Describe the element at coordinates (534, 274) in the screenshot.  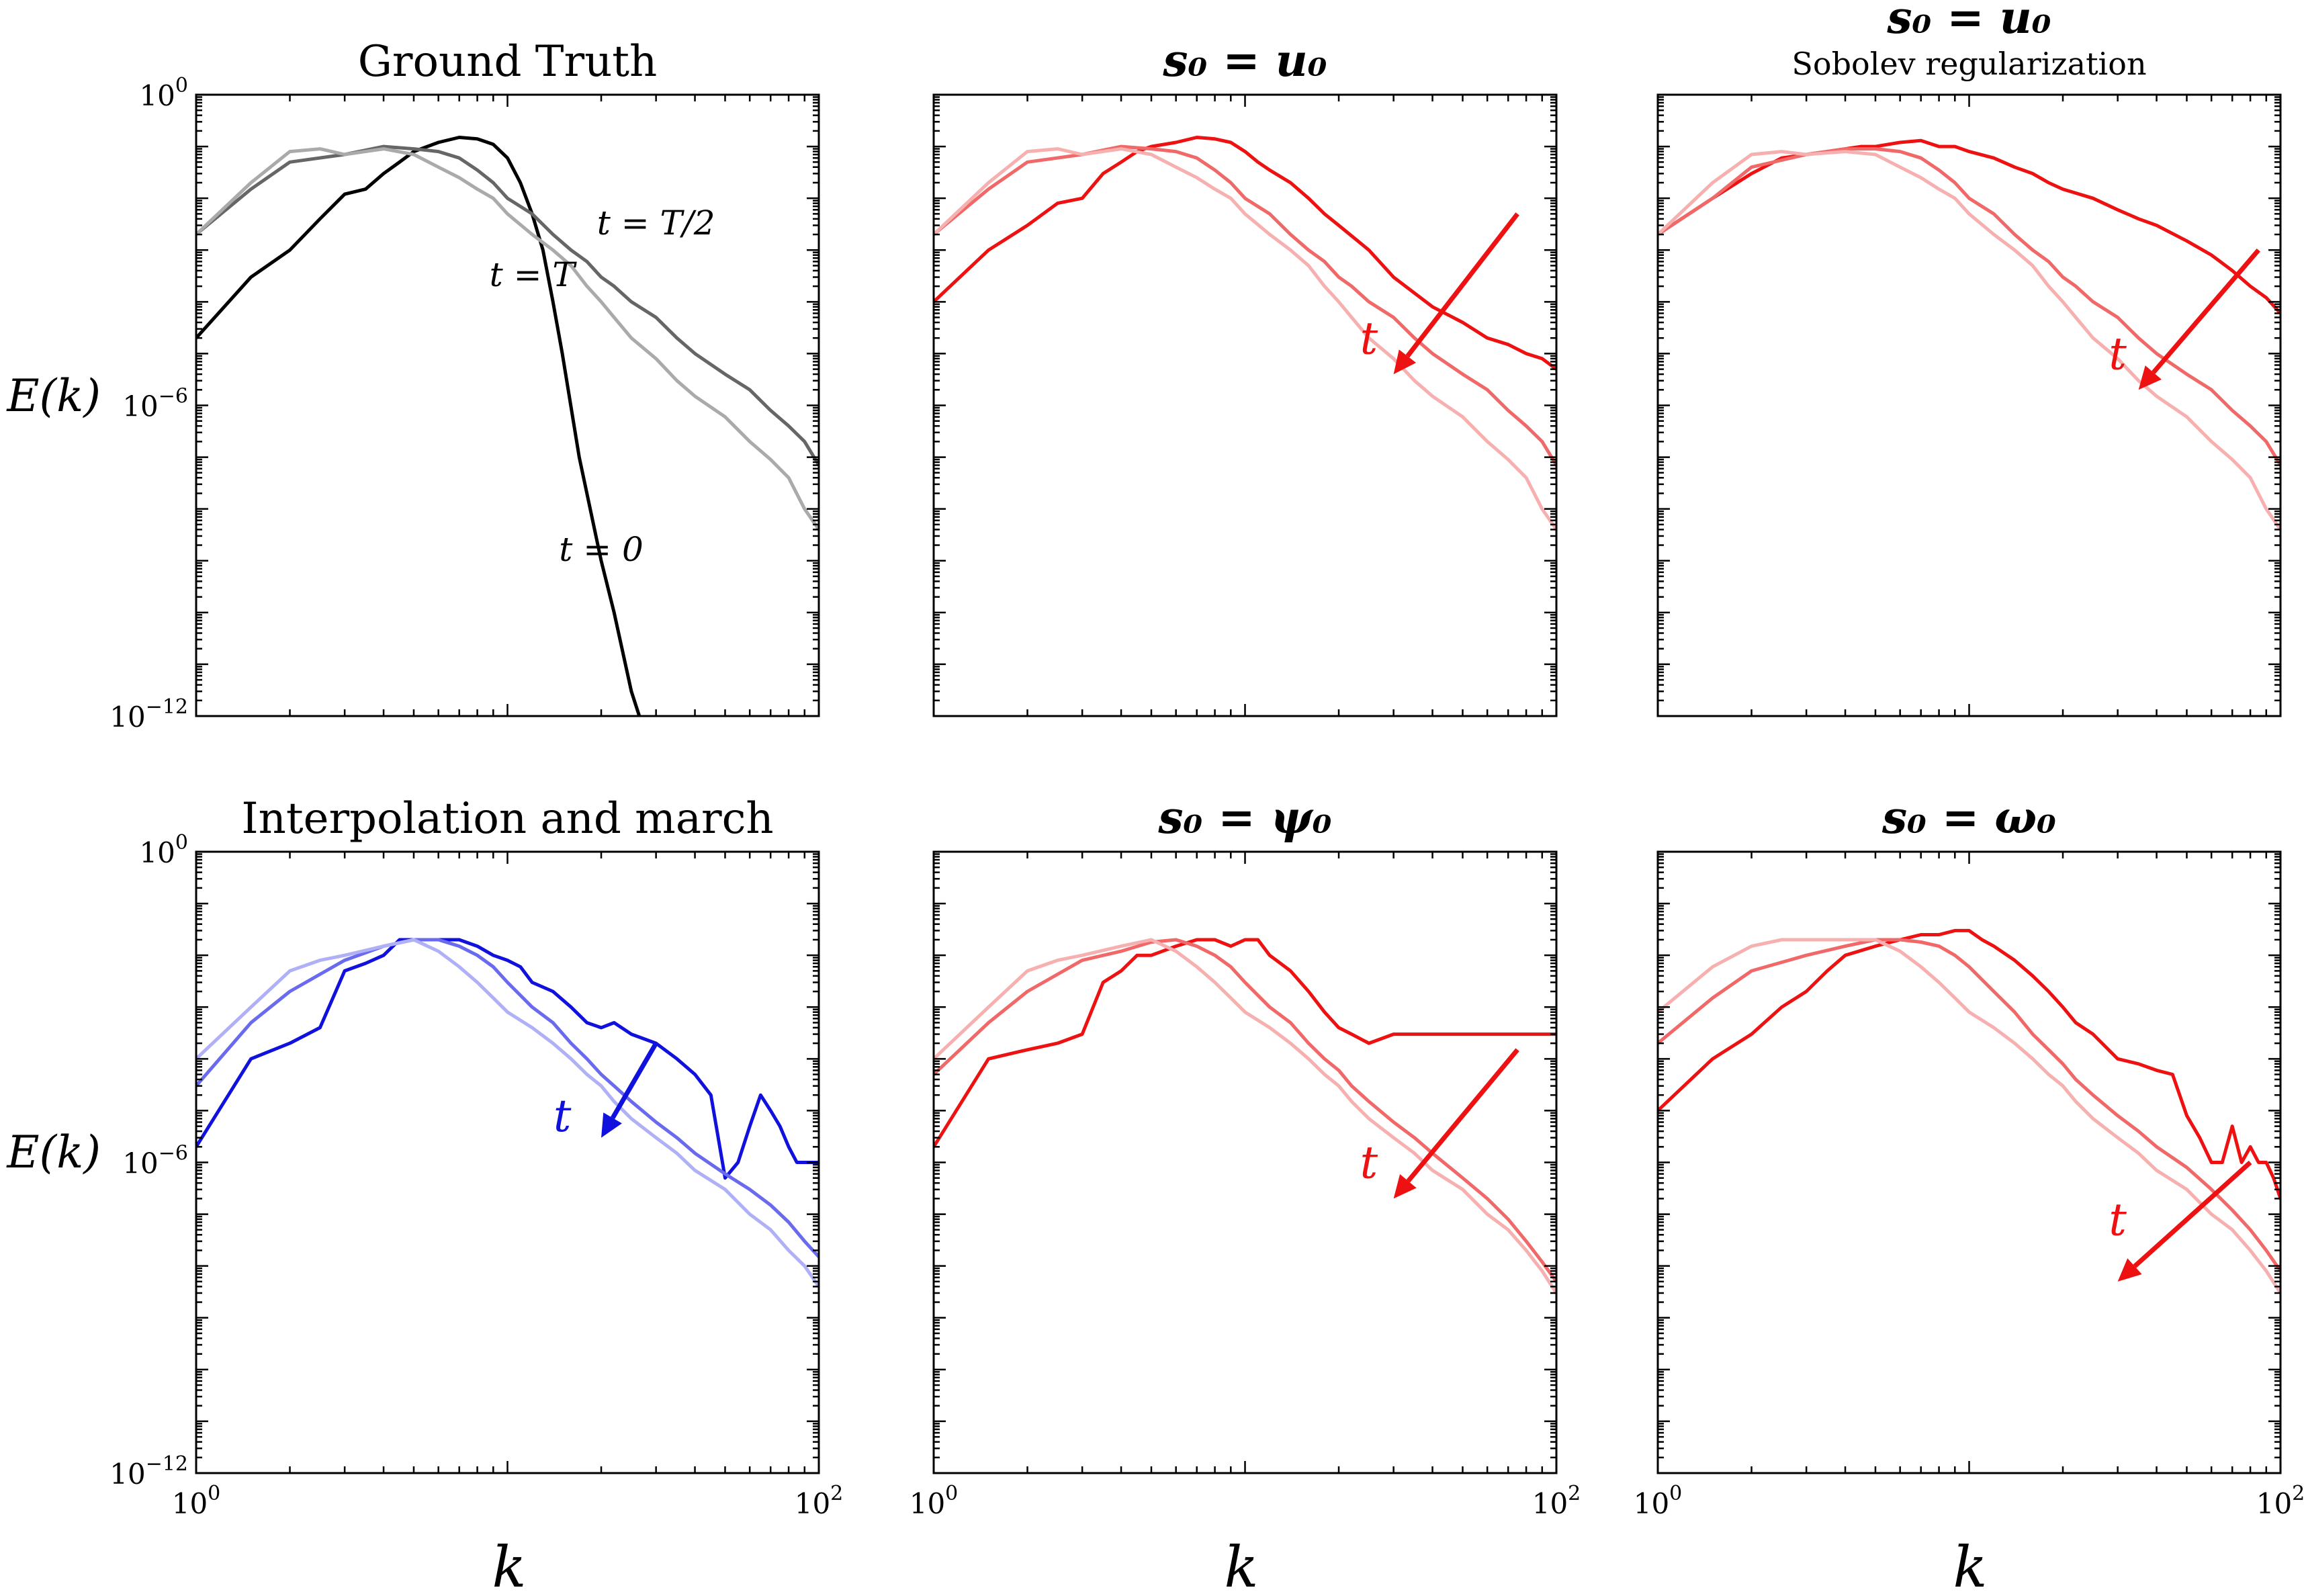
I see `annotation-label: t = T` at that location.